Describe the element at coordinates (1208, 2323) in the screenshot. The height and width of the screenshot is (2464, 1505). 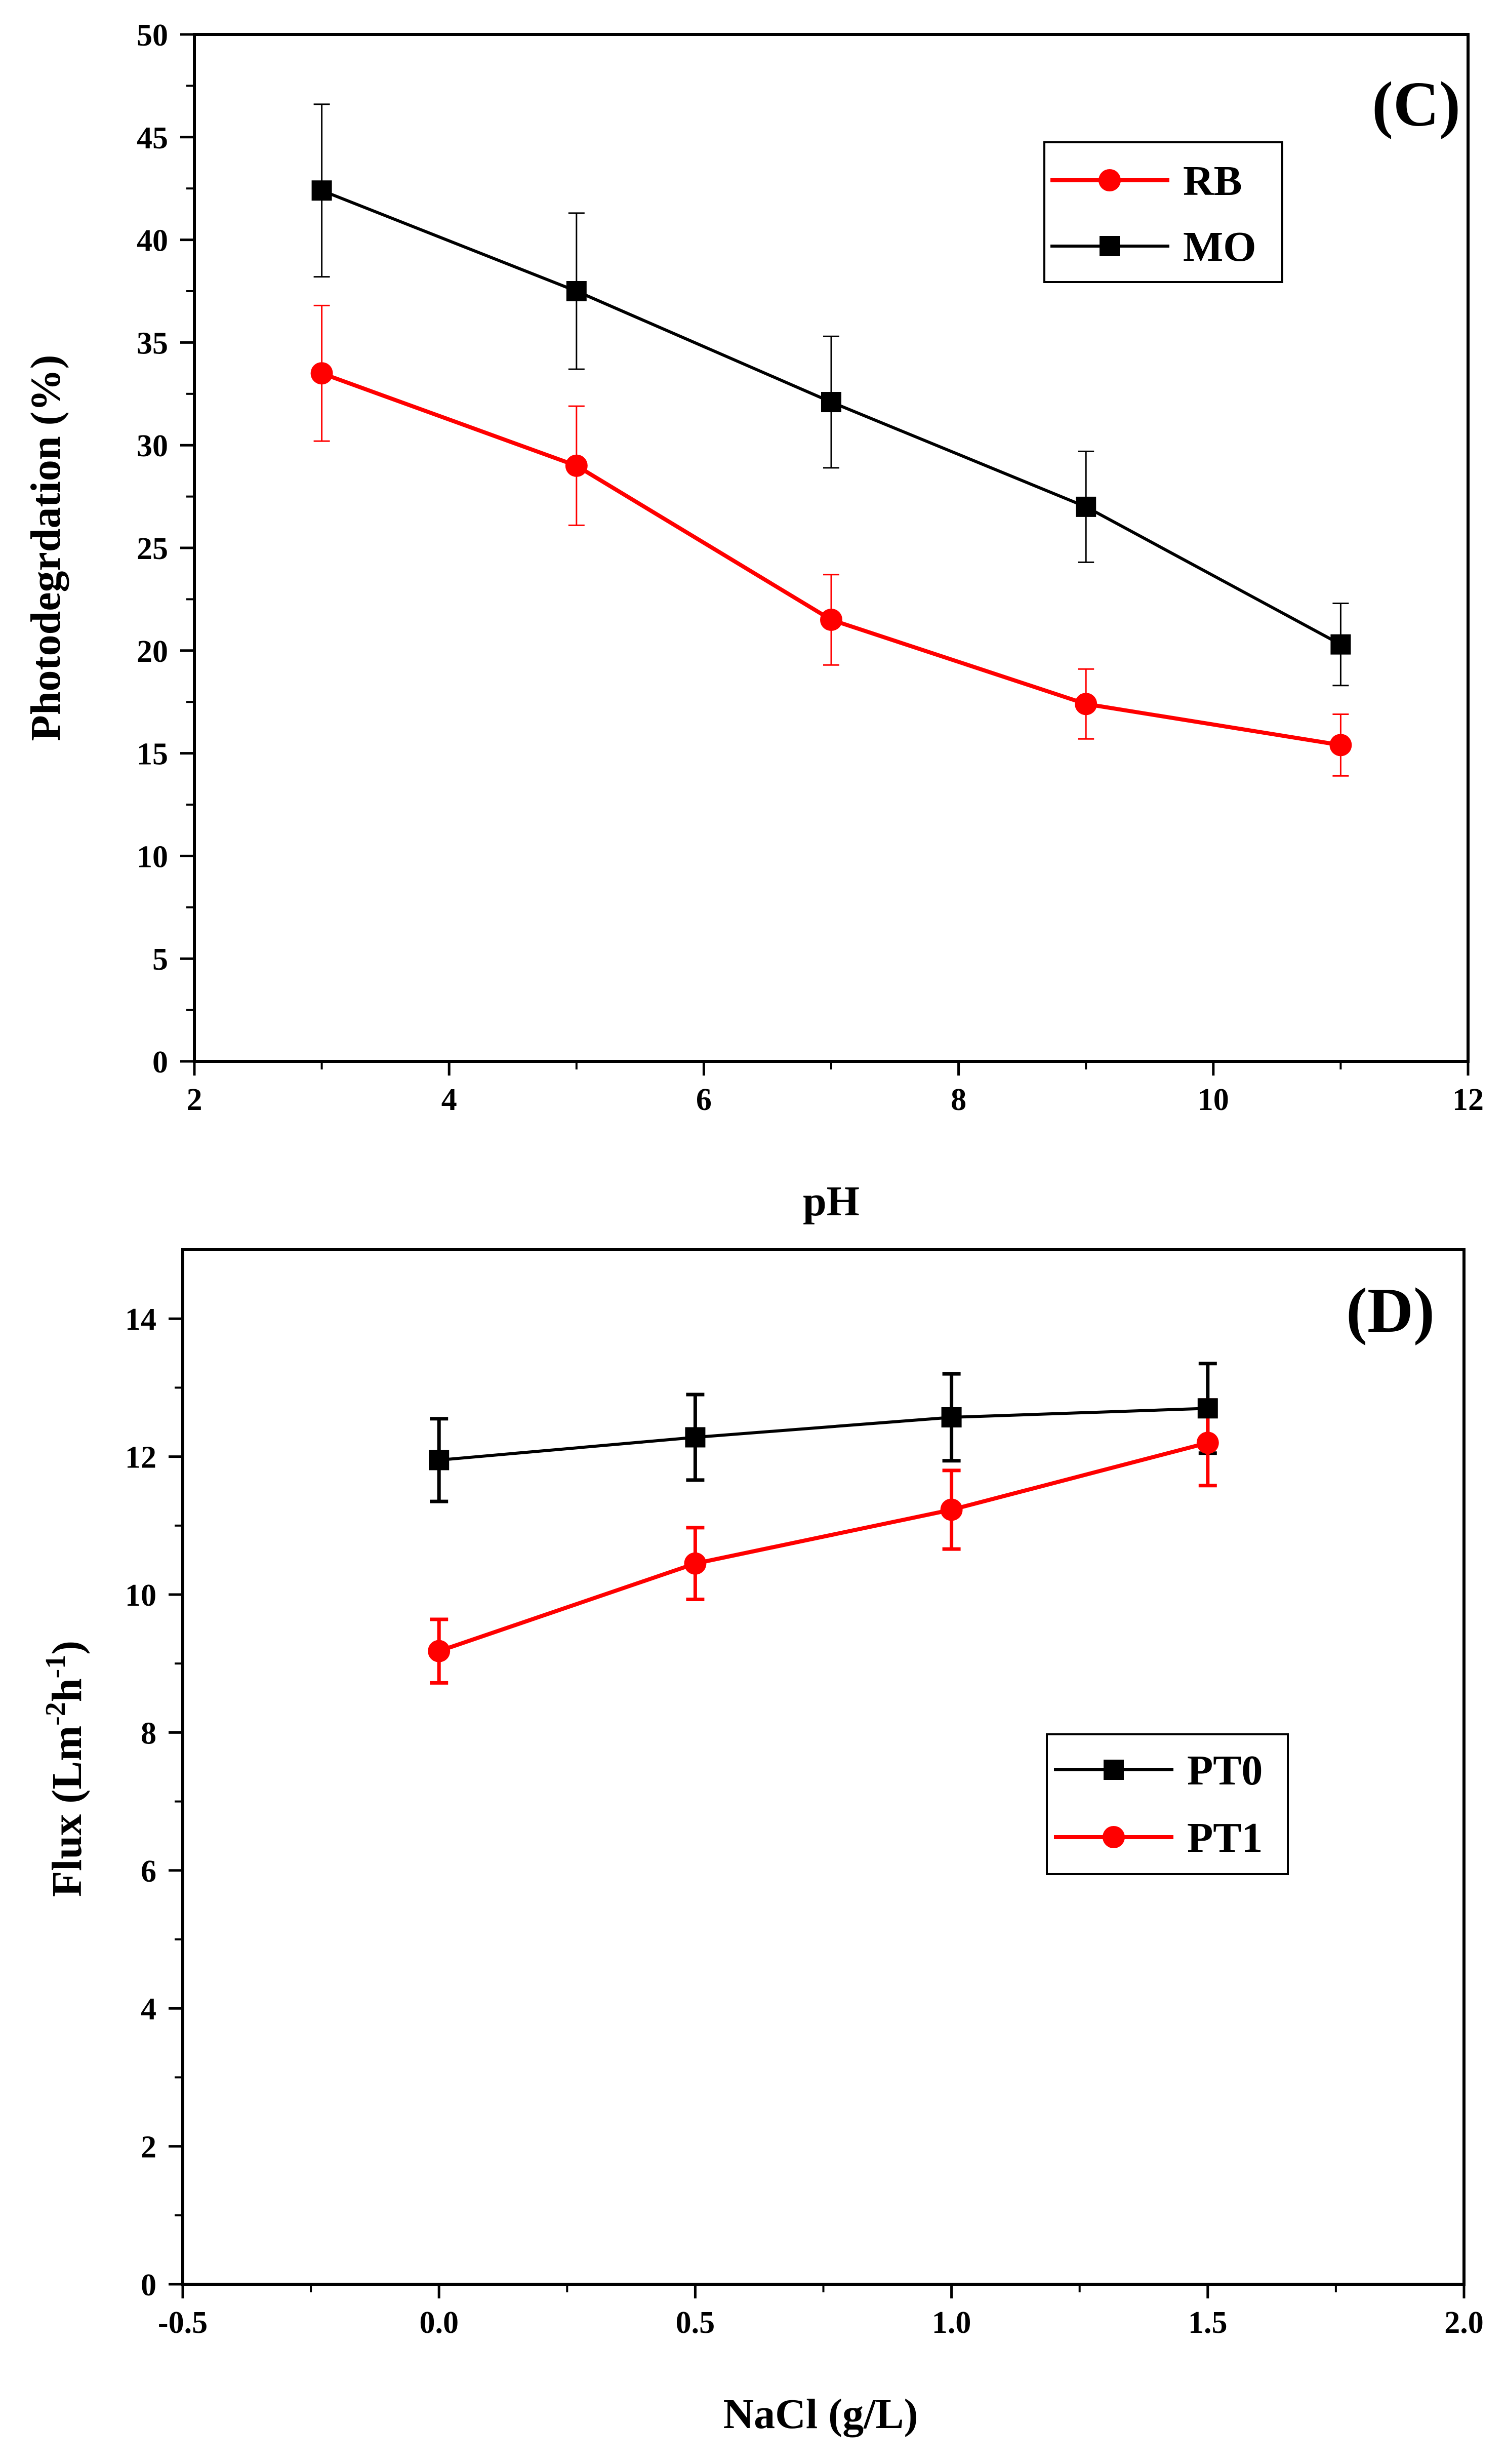
I see `x-tick-label: 1.5` at that location.